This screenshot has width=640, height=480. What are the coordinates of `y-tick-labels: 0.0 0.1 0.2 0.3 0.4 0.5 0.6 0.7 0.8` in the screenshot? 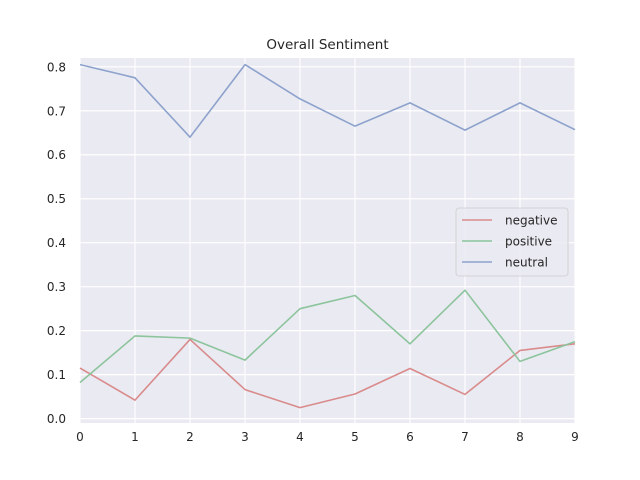 It's located at (56, 243).